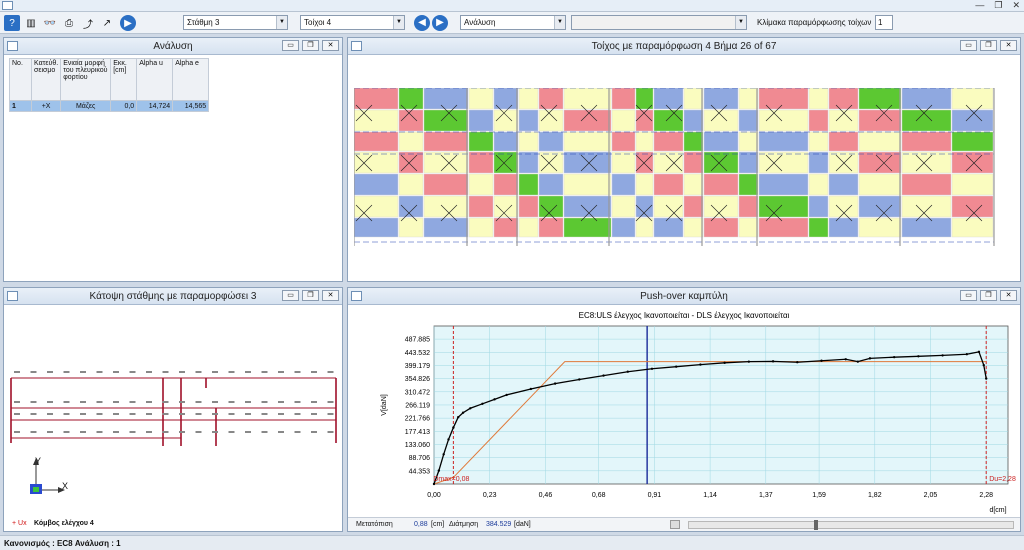 Image resolution: width=1024 pixels, height=550 pixels. What do you see at coordinates (684, 46) in the screenshot?
I see `panel-title: Τοίχος με παραμόρφωση 4 Βήμα 26 of 67` at bounding box center [684, 46].